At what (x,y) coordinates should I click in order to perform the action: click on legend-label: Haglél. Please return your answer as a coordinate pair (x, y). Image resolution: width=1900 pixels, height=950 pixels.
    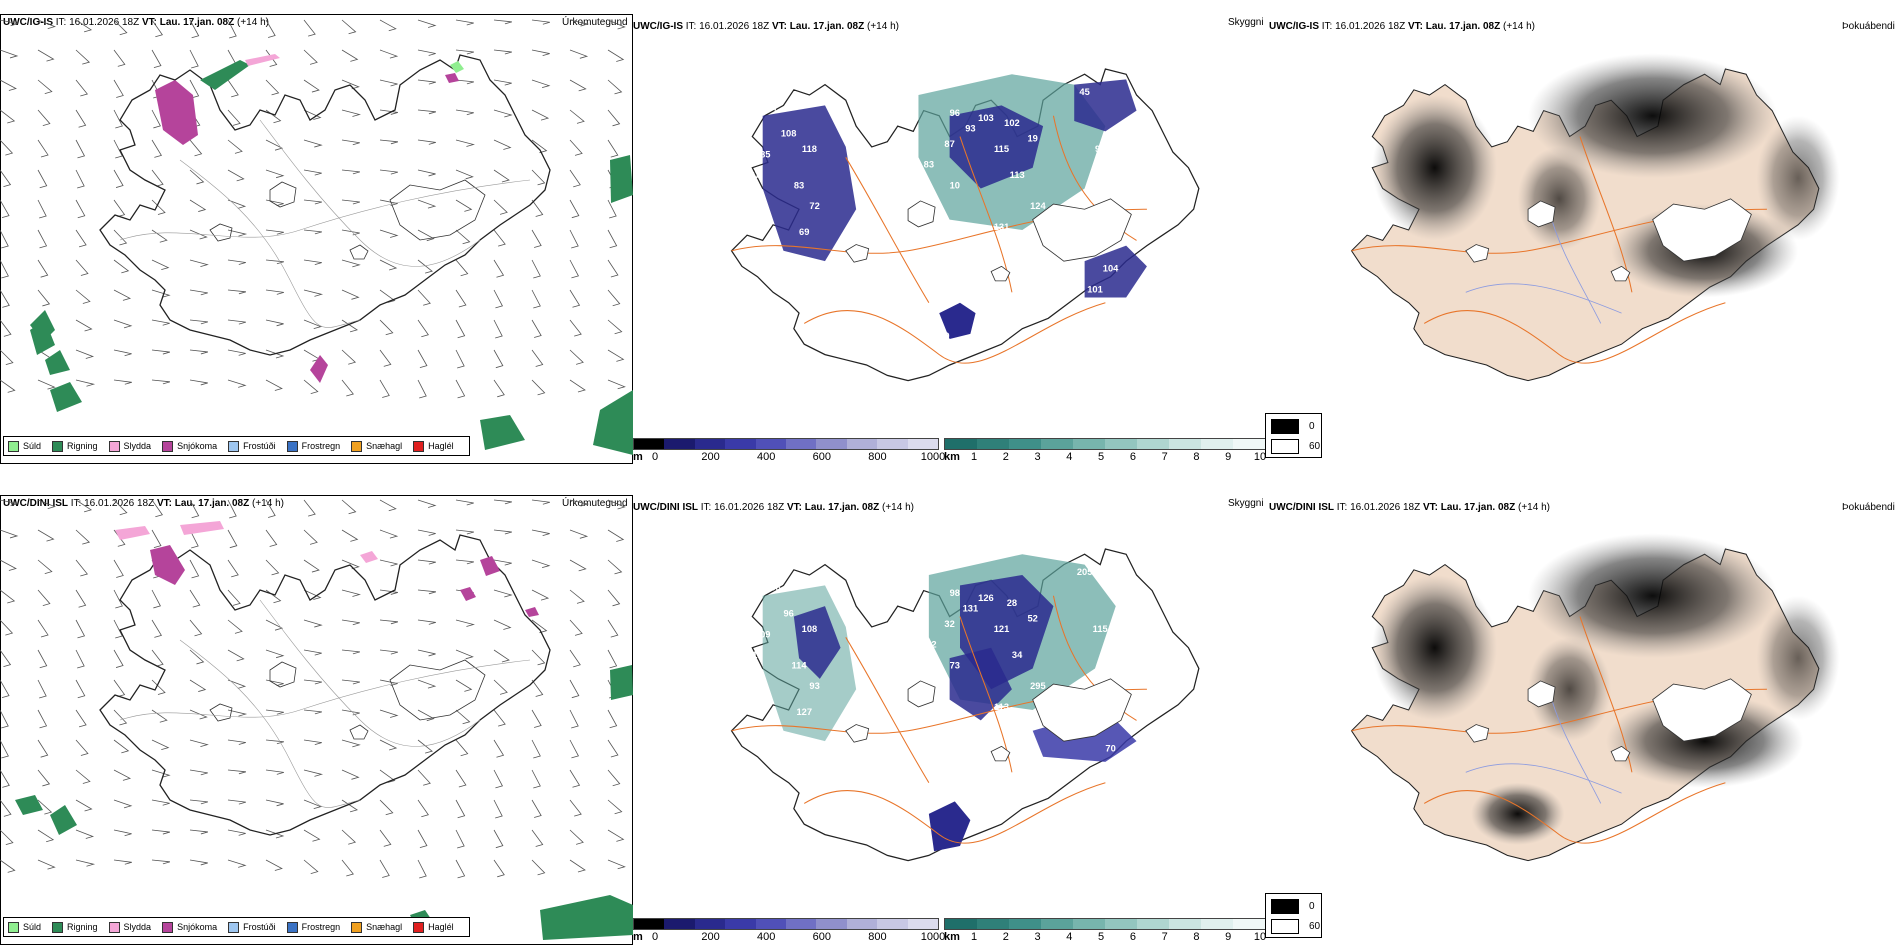
    Looking at the image, I should click on (441, 927).